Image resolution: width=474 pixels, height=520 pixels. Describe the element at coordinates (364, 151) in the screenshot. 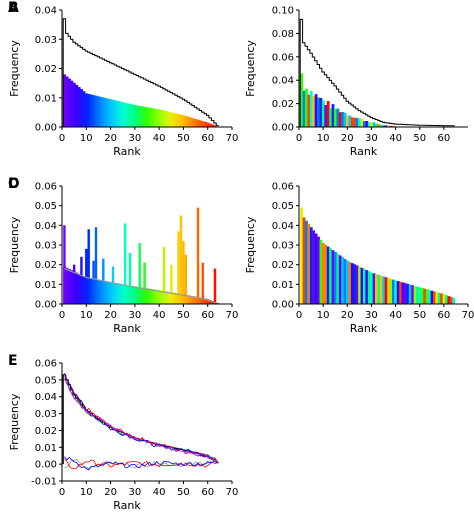

I see `x-axis-label: Rank` at that location.